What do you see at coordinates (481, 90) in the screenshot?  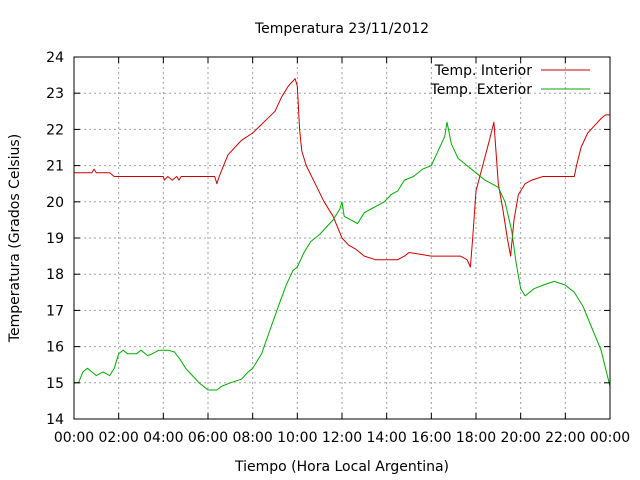 I see `legend-label-exterior: Temp. Exterior` at bounding box center [481, 90].